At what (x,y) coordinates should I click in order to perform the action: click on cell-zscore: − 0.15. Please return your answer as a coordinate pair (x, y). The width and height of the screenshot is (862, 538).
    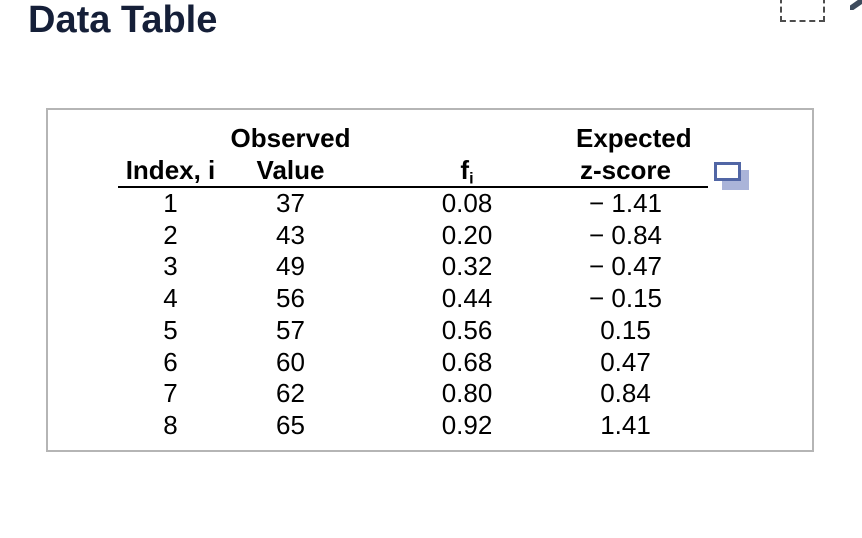
    Looking at the image, I should click on (625, 298).